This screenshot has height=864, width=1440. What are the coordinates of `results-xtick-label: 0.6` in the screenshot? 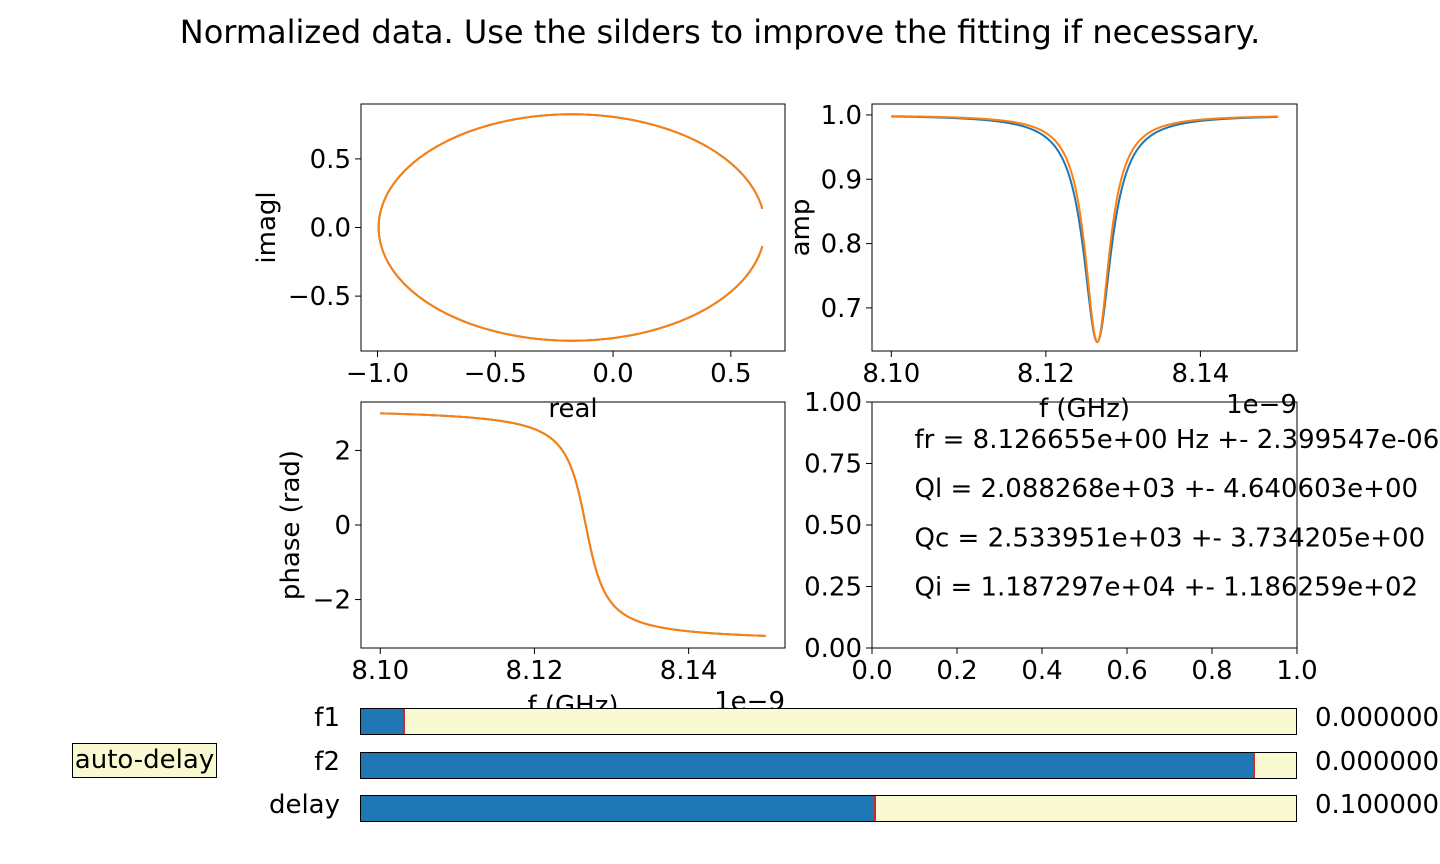 It's located at (1126, 671).